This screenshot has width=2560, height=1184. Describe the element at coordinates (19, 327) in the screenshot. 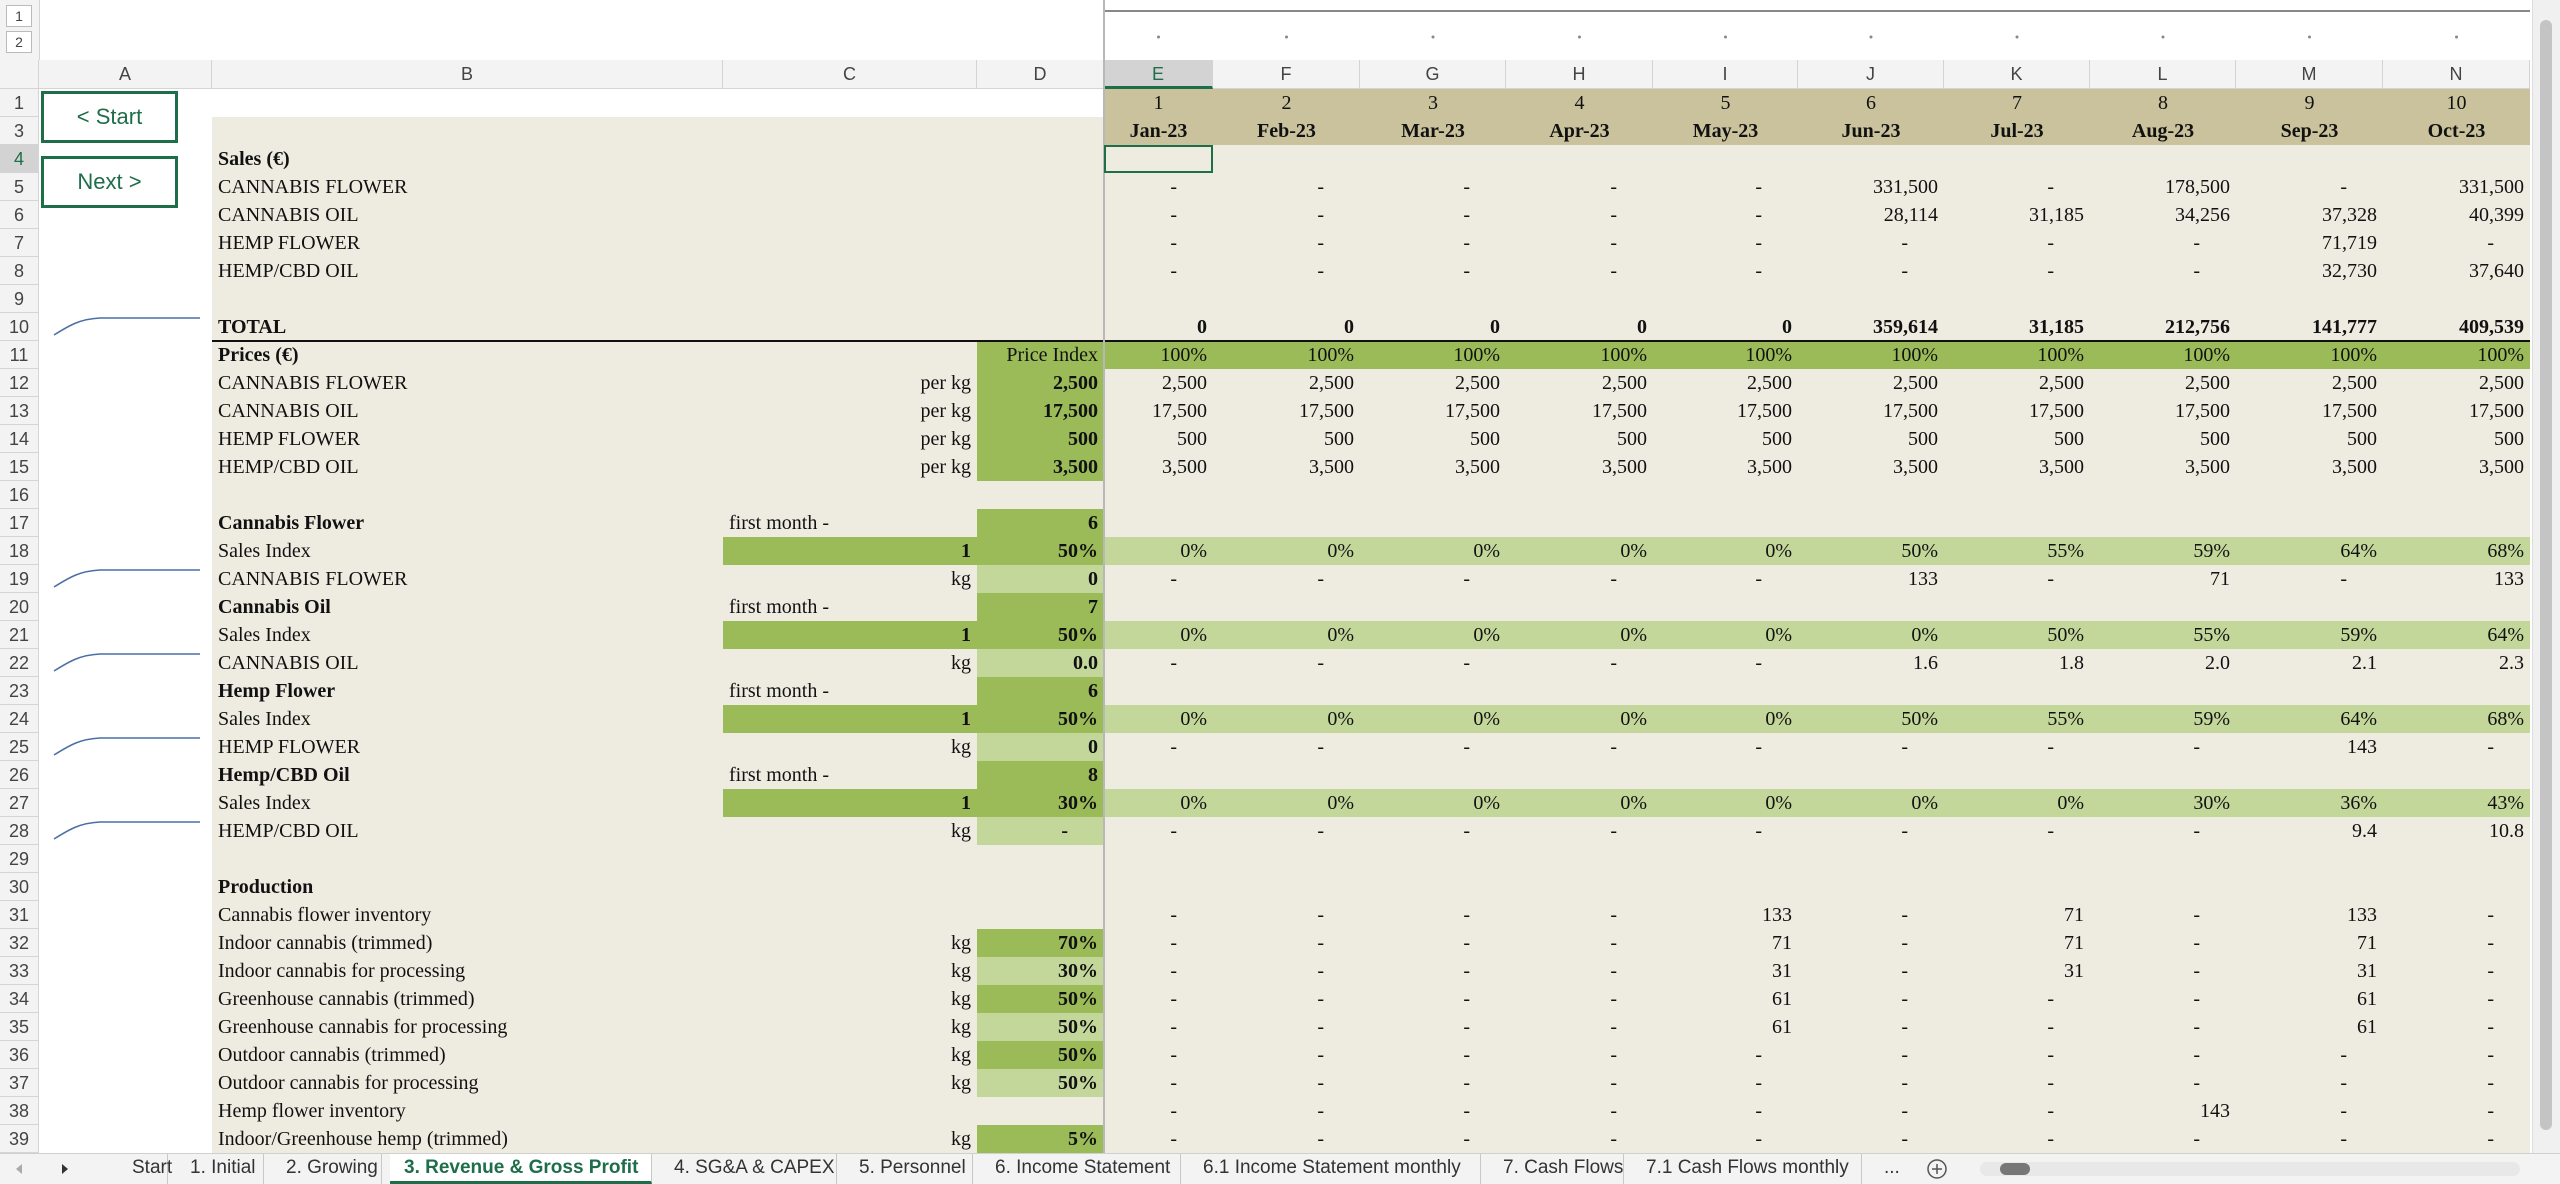

I see `row-header: 10` at that location.